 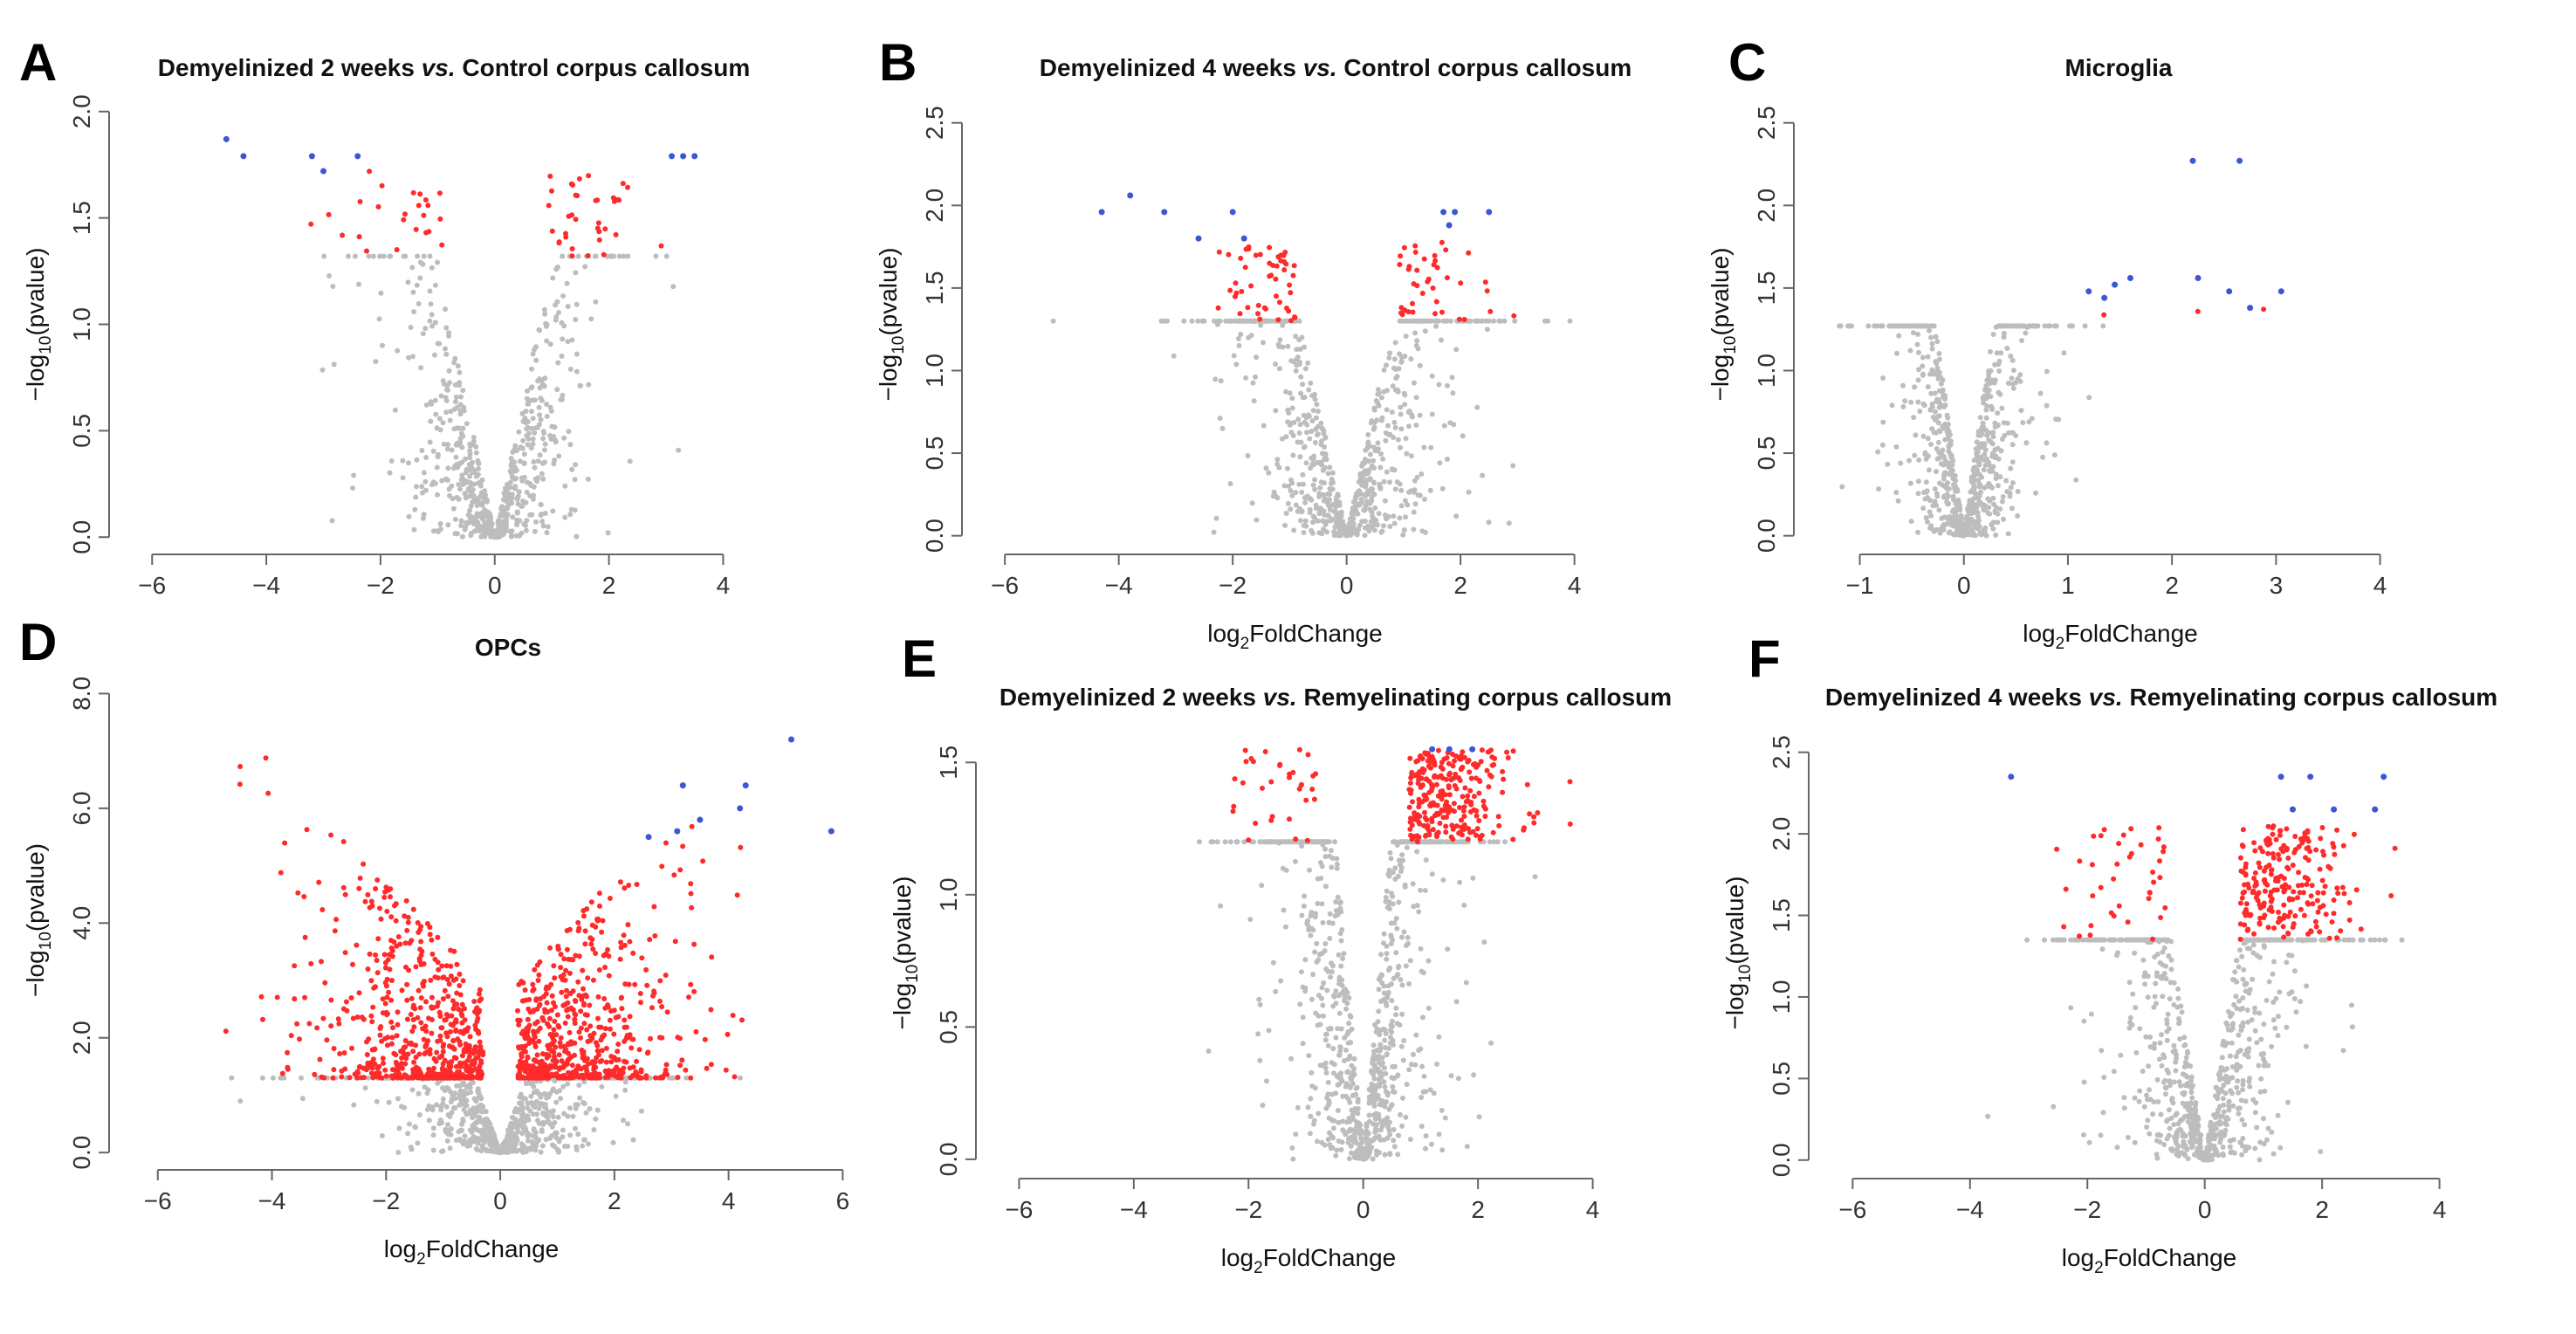 I want to click on y-tick-label: 0.0, so click(x=1767, y=536).